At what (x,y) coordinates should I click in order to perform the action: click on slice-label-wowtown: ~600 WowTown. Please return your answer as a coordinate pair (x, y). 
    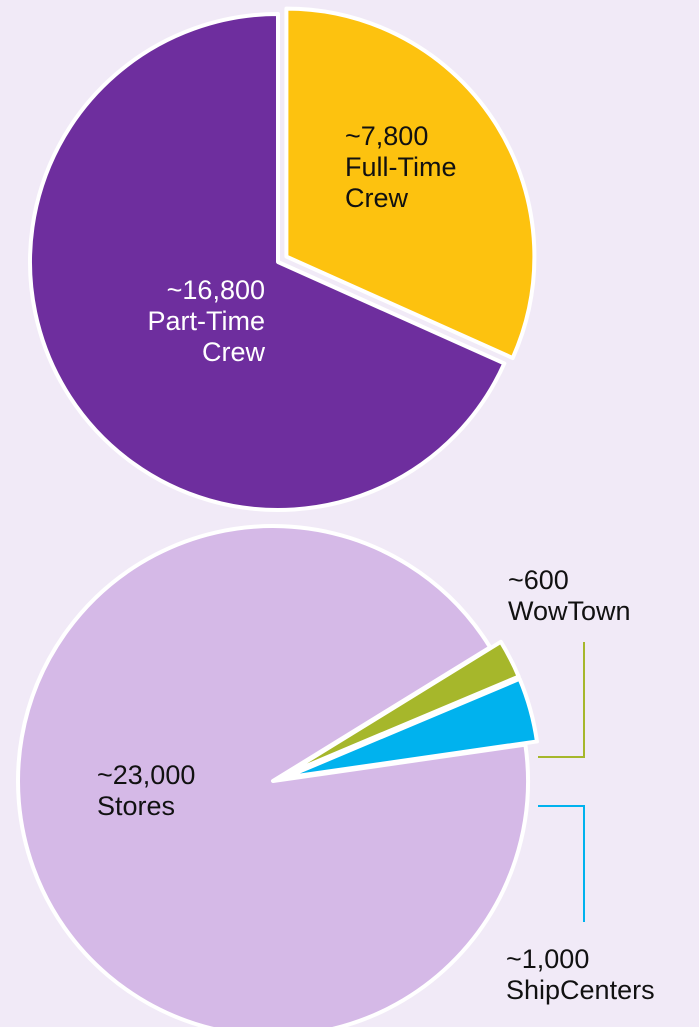
    Looking at the image, I should click on (569, 595).